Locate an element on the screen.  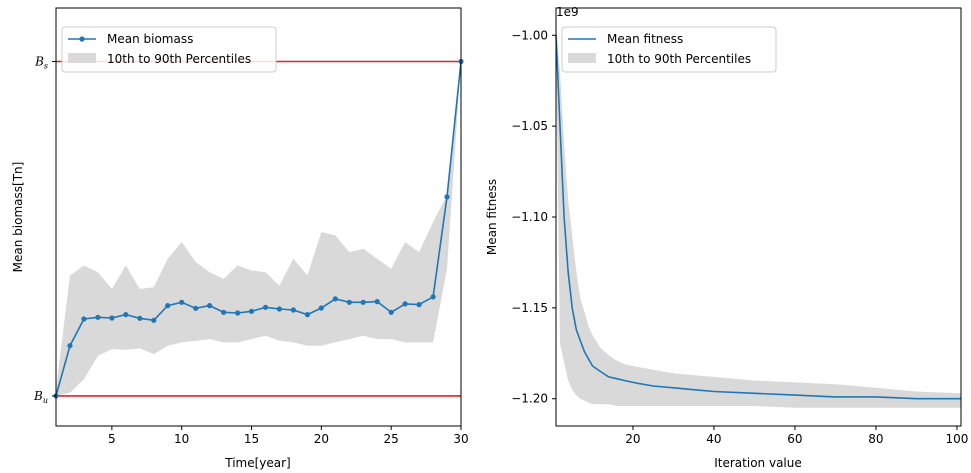
y-axis-label-left: Mean biomass[Tn] is located at coordinates (18, 217).